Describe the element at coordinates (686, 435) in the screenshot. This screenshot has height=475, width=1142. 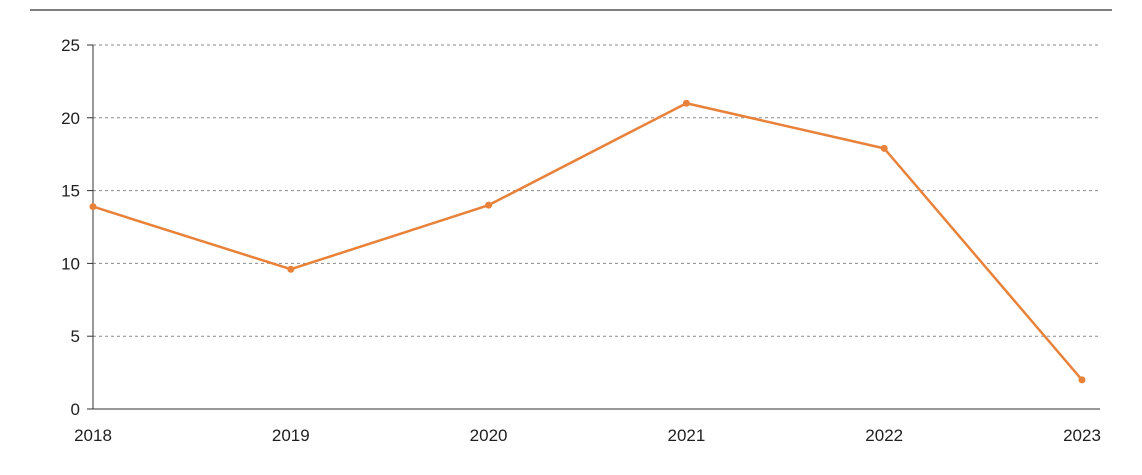
I see `x-tick-label-2021: 2021` at that location.